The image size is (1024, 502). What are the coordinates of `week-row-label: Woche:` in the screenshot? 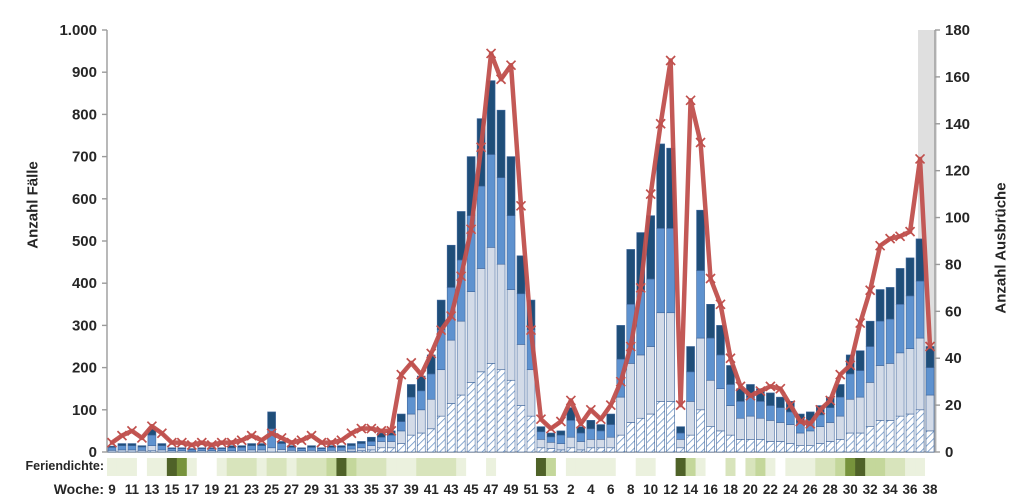 It's located at (78, 489).